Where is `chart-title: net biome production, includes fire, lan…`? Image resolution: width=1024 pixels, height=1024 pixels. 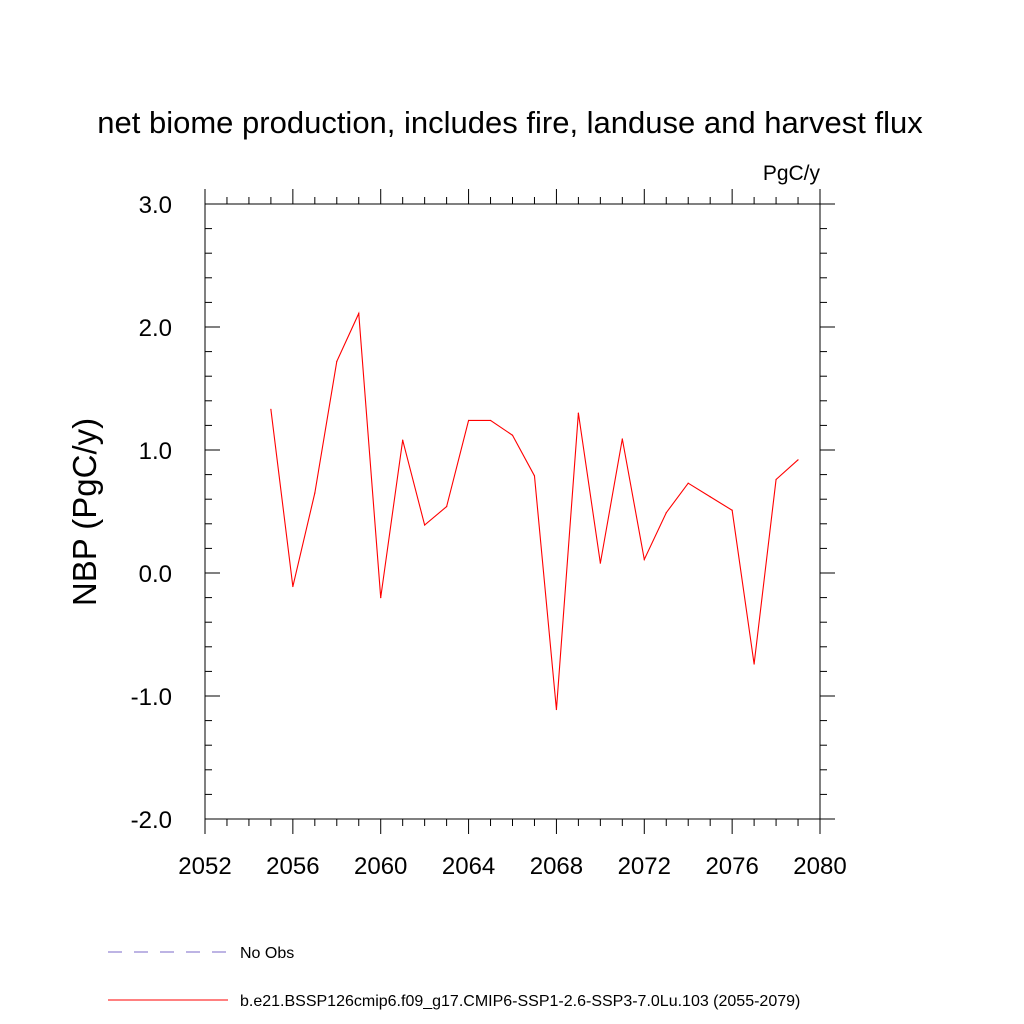 chart-title: net biome production, includes fire, lan… is located at coordinates (510, 122).